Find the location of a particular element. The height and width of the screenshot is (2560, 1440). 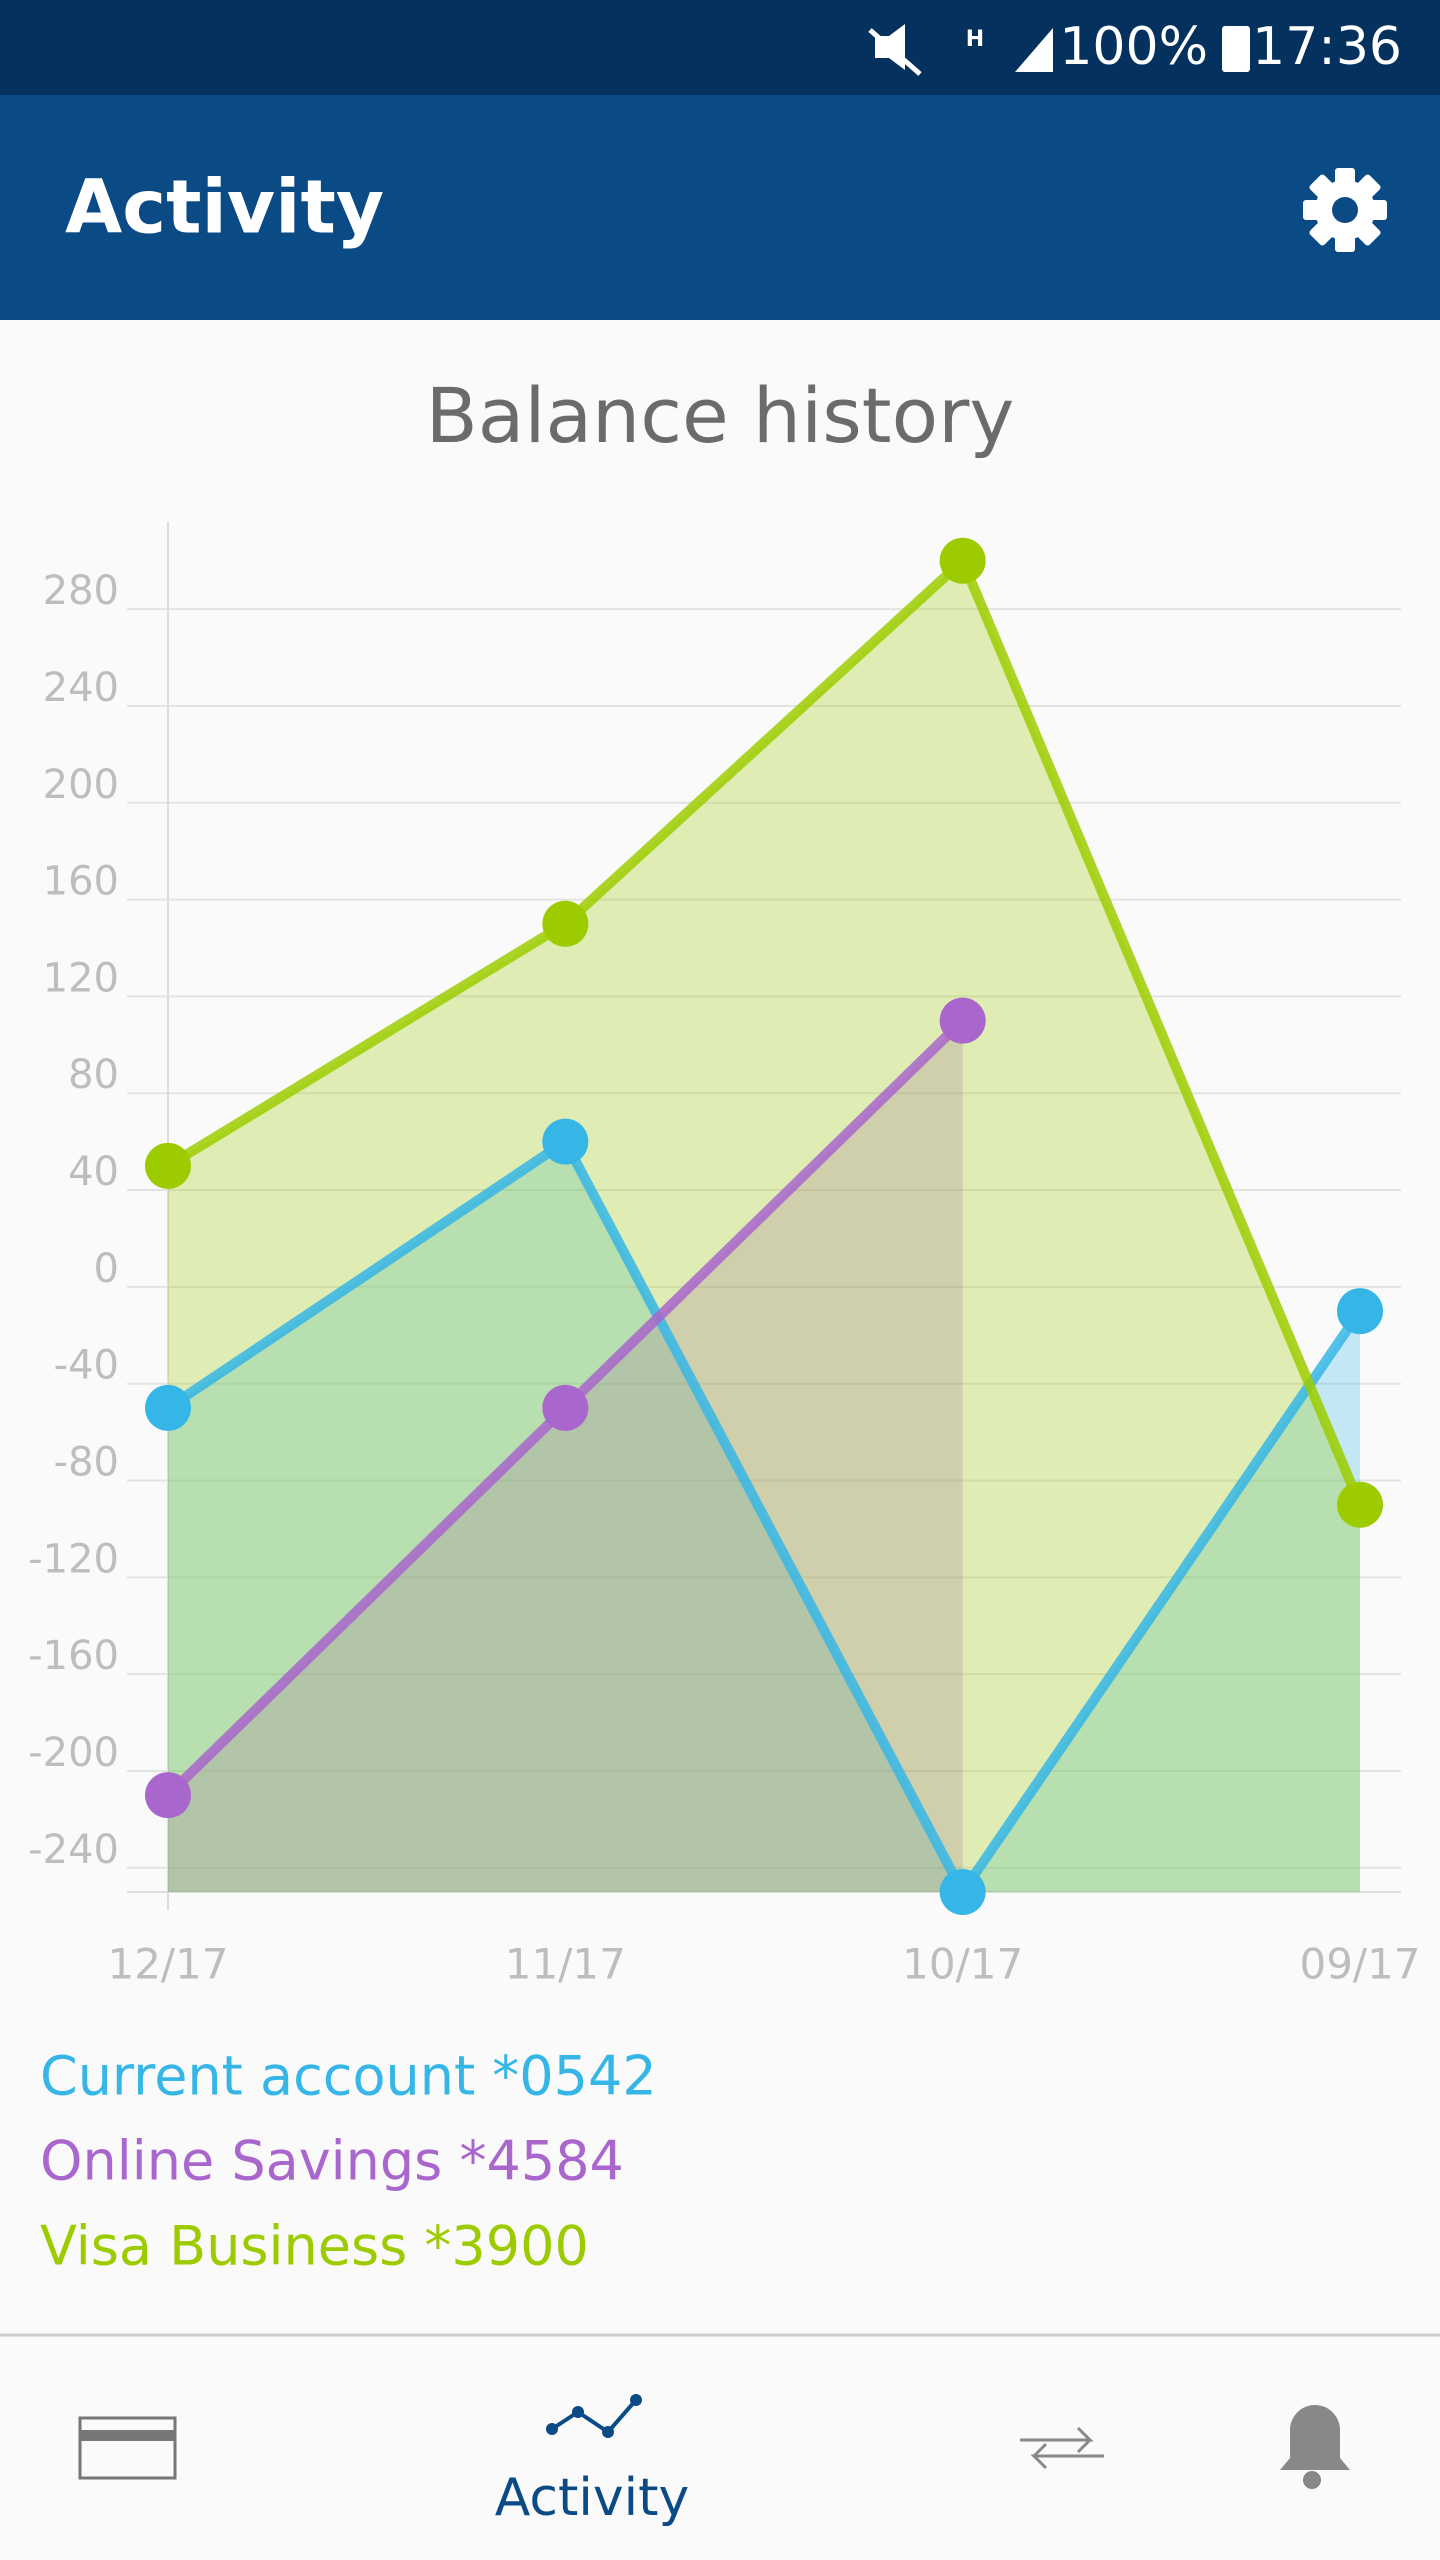

legend-entry: Visa Business *3900 is located at coordinates (314, 2246).